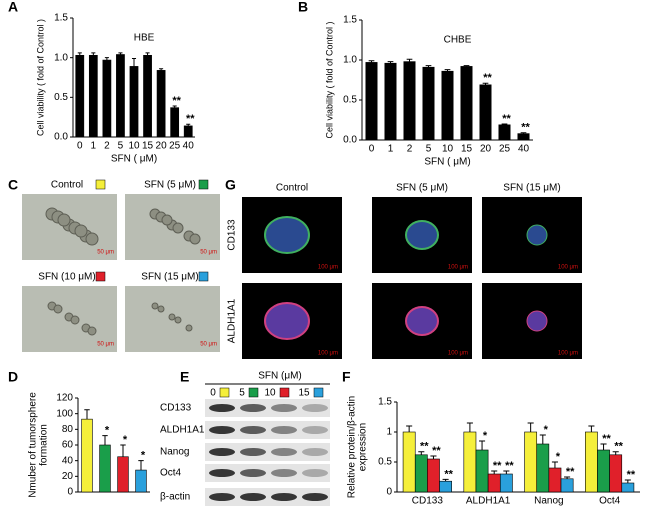 This screenshot has width=648, height=514. Describe the element at coordinates (488, 501) in the screenshot. I see `x-tick-label: ALDH1A1` at that location.